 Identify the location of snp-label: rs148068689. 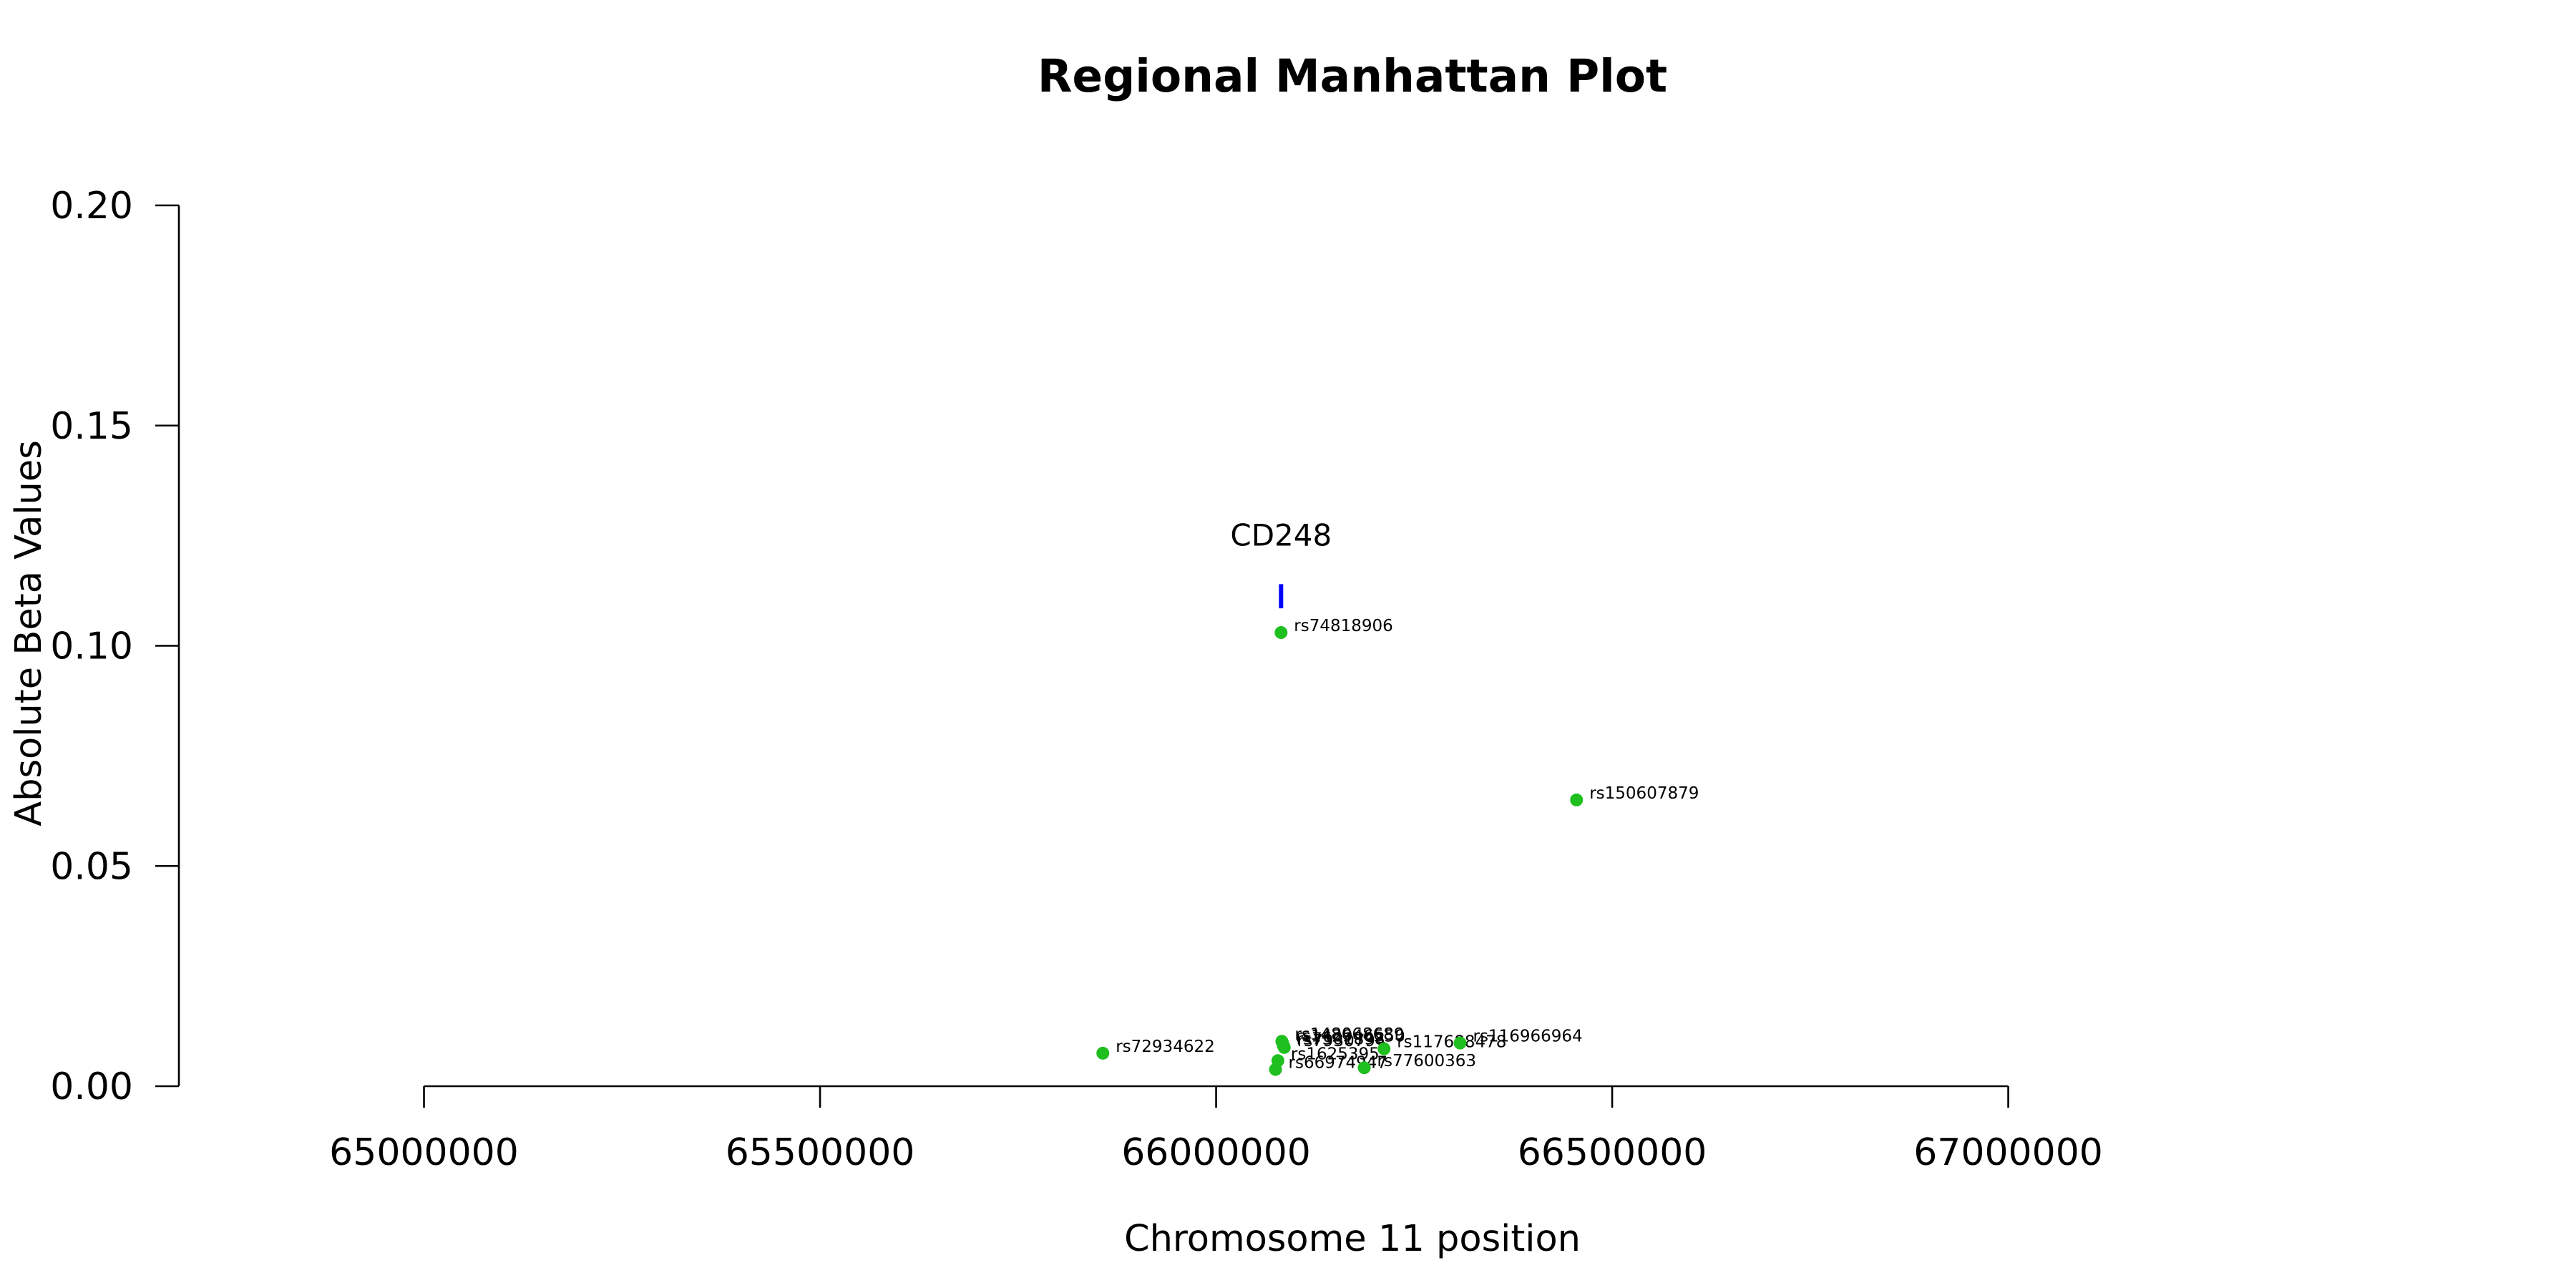
(1349, 1034).